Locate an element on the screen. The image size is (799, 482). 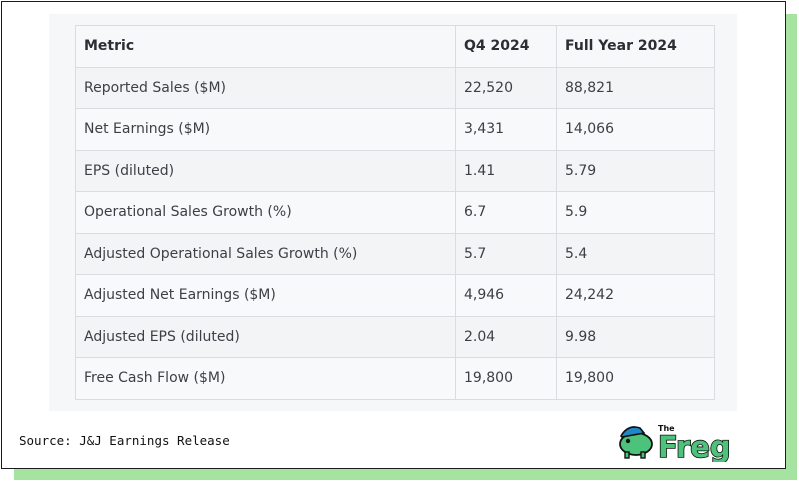
table-header-row: Metric Q4 2024 Full Year 2024 is located at coordinates (395, 46).